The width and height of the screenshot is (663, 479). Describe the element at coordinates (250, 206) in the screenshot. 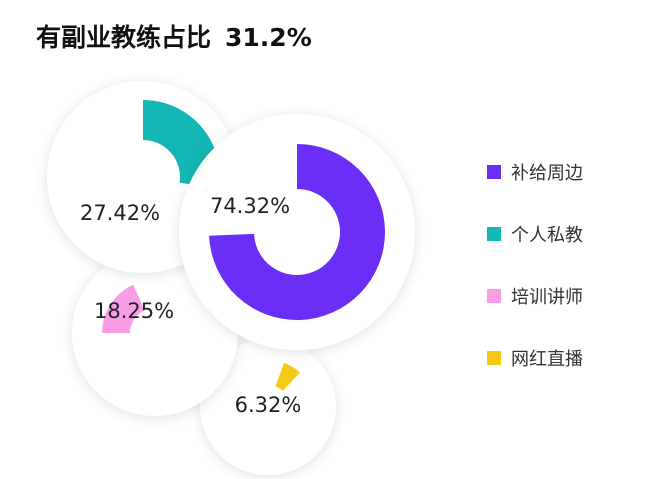

I see `data-label-1: 74.32%` at that location.